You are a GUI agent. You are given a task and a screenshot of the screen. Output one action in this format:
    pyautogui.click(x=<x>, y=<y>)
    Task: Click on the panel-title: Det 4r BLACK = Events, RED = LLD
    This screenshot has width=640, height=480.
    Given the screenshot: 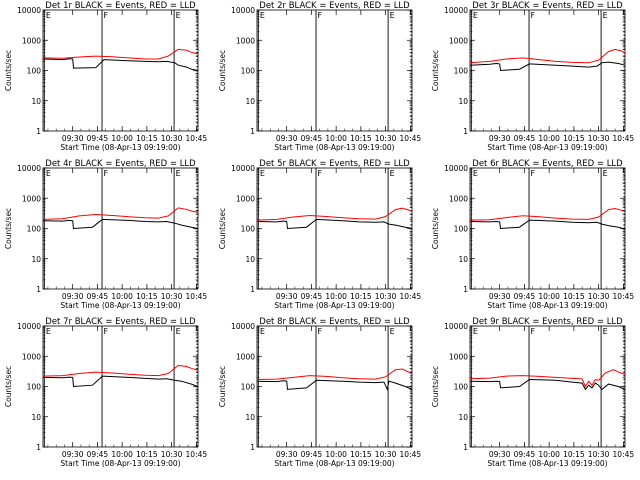 What is the action you would take?
    pyautogui.click(x=120, y=164)
    